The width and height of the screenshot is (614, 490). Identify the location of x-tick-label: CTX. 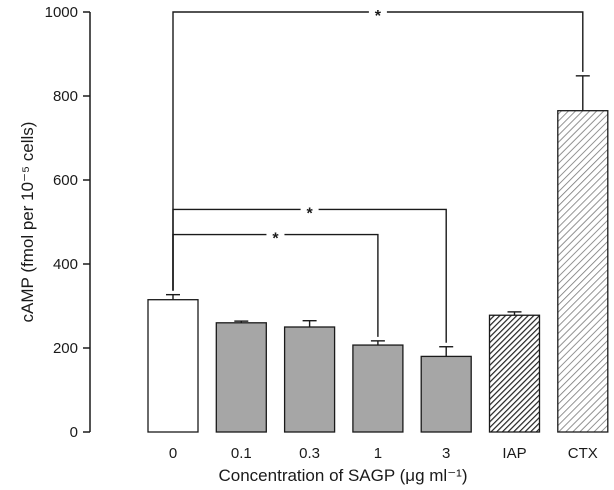
(583, 453).